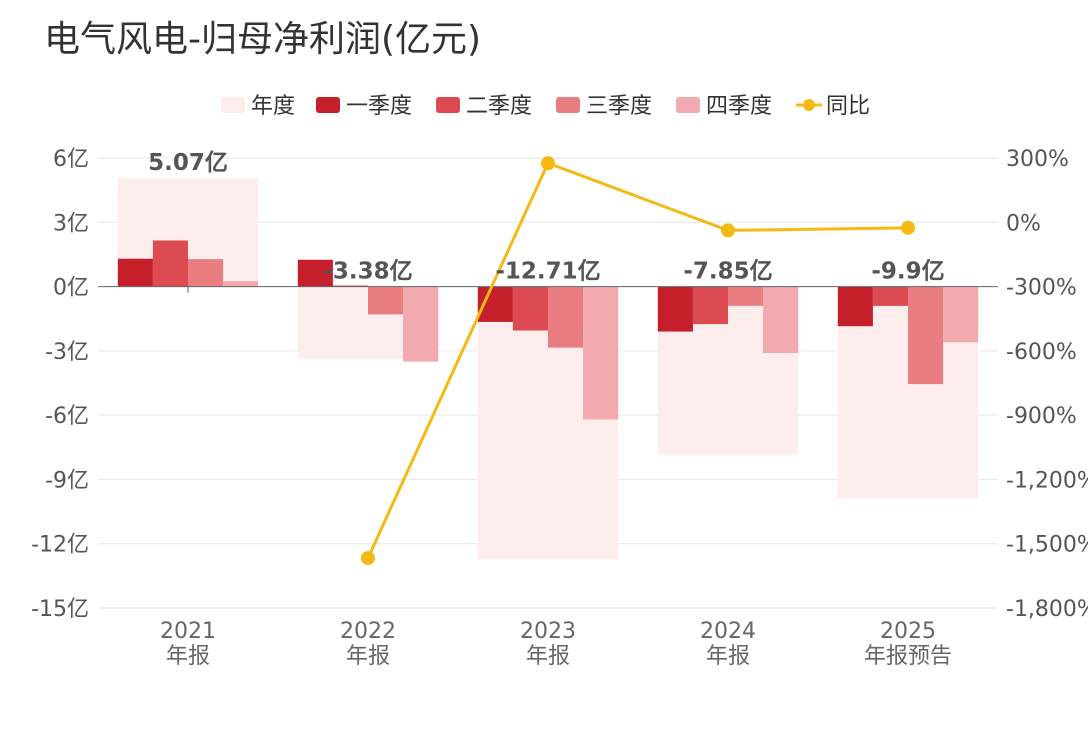 This screenshot has width=1088, height=736. Describe the element at coordinates (545, 106) in the screenshot. I see `legend: 年度 一季度 二季度 三季度 四季度 同比` at that location.